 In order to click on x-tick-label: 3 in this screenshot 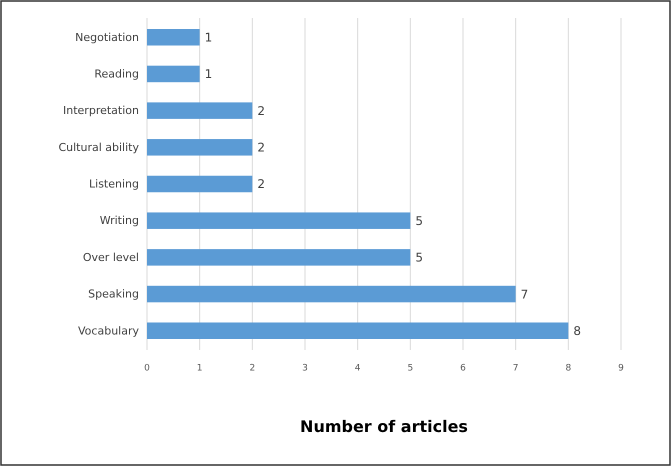, I will do `click(305, 368)`.